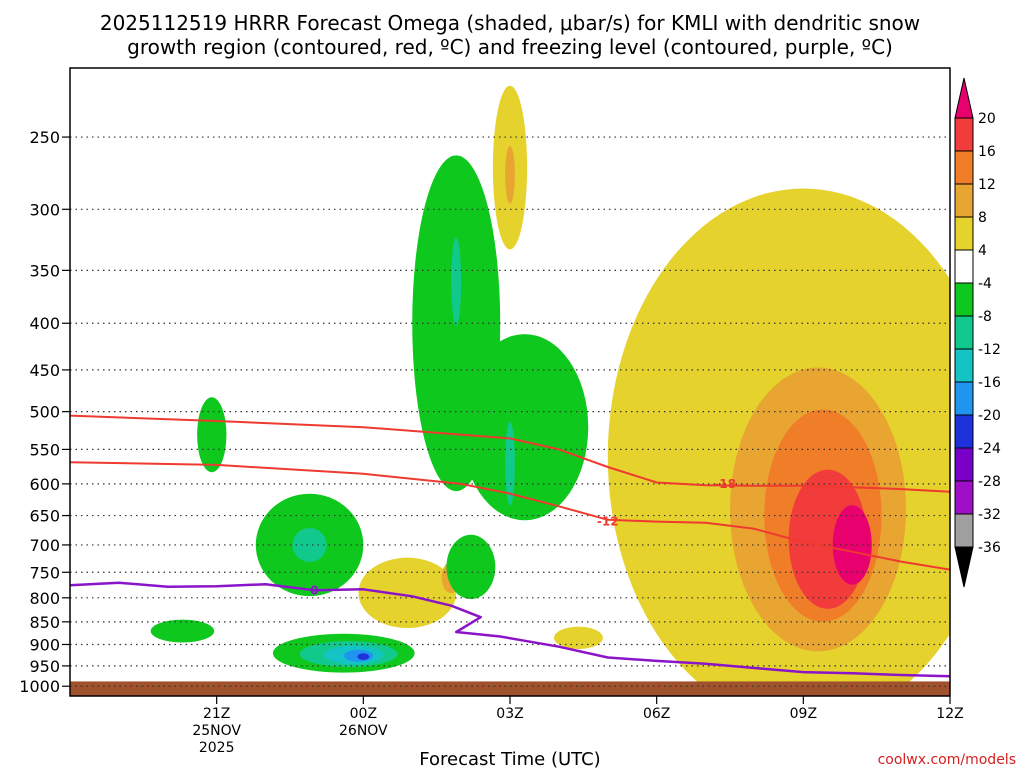  Describe the element at coordinates (44, 622) in the screenshot. I see `y-tick-label-850: 850` at that location.